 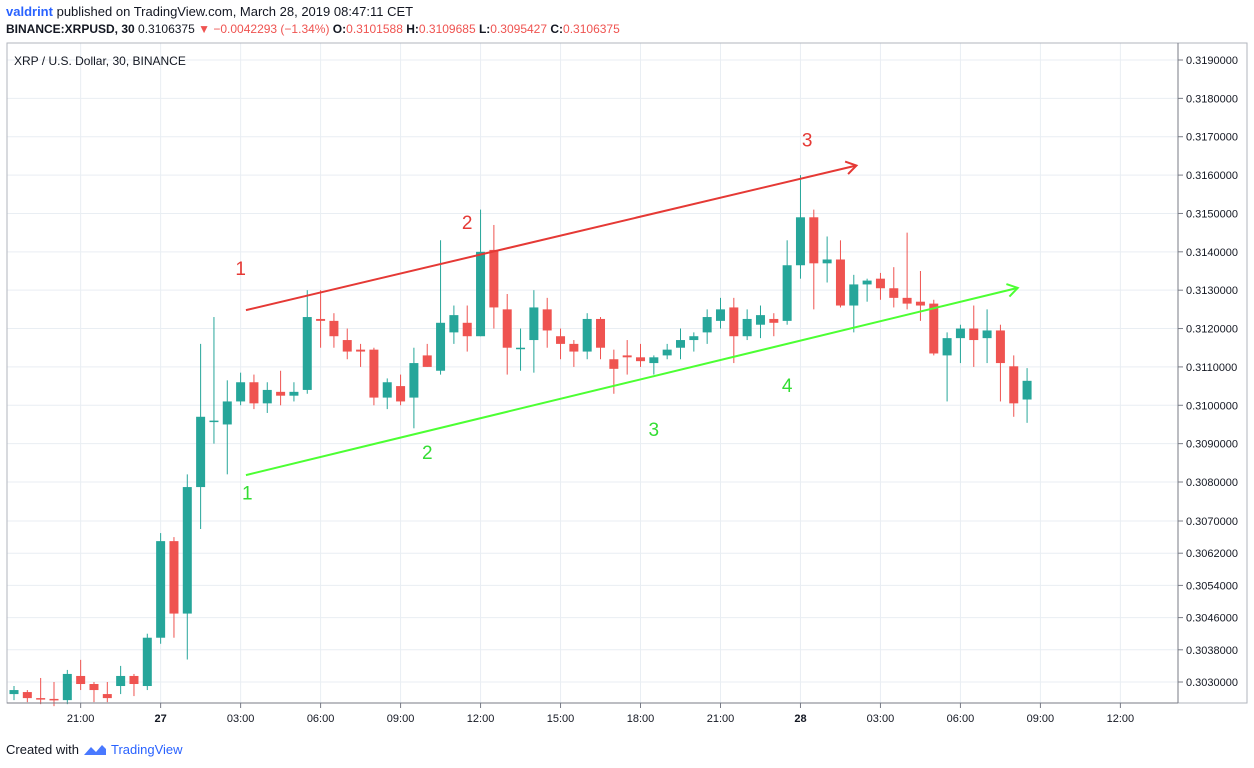 I want to click on price-tick-label: 0.3070000, so click(x=1212, y=522).